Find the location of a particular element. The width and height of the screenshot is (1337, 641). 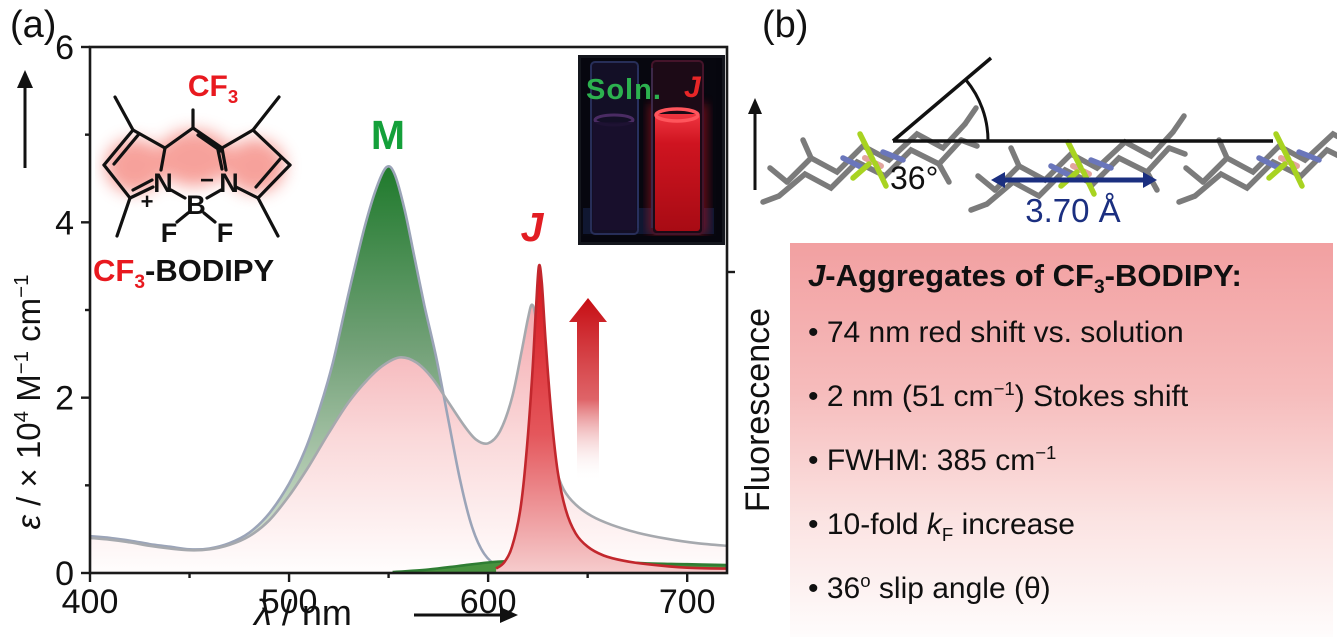

fluorescence-axis-label: Fluorescence is located at coordinates (758, 410).